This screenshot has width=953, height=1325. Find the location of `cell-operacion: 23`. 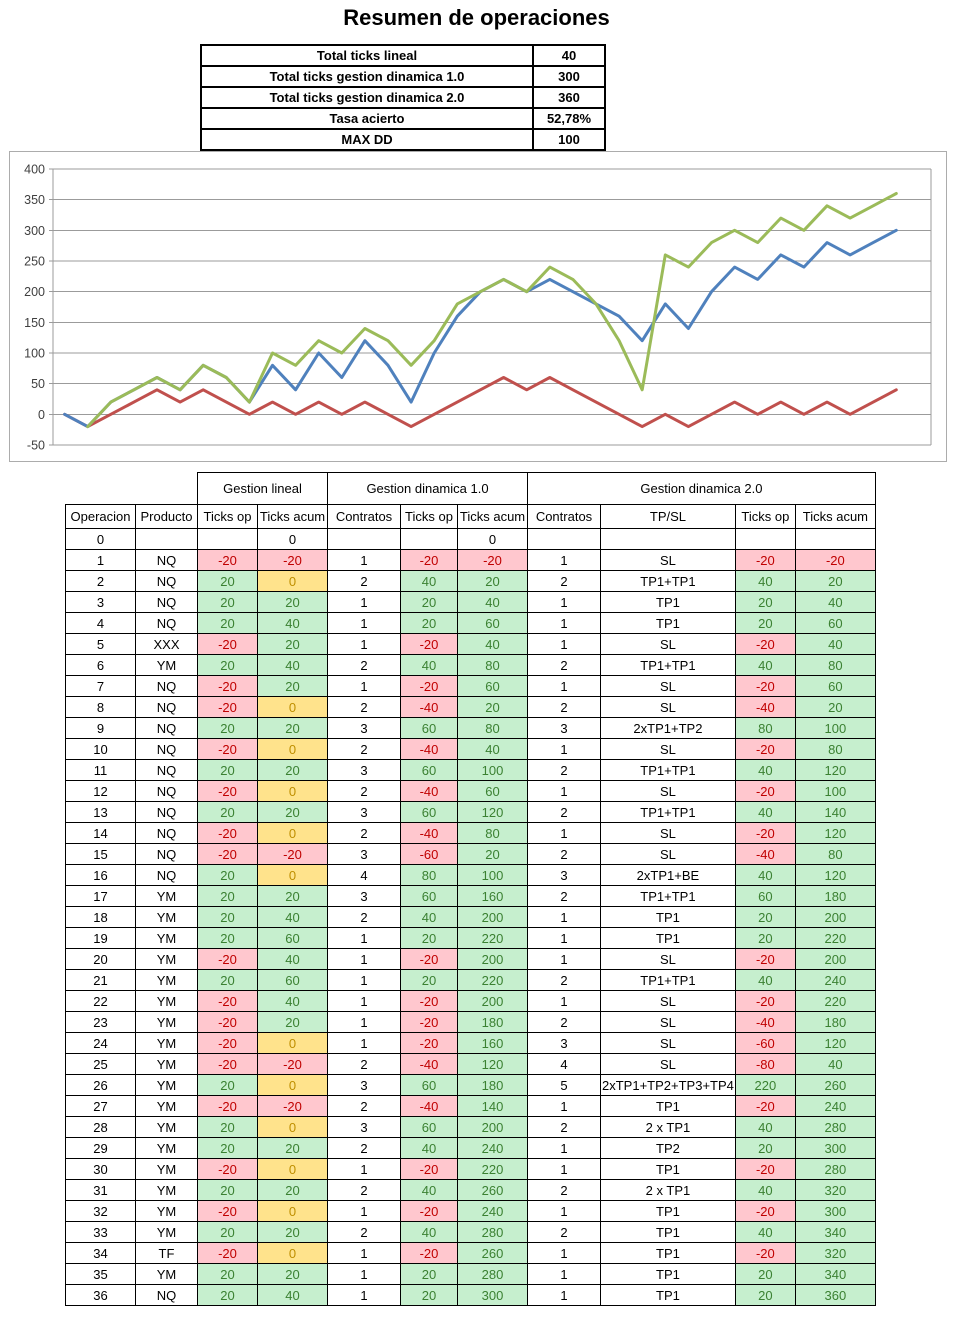

cell-operacion: 23 is located at coordinates (100, 1022).